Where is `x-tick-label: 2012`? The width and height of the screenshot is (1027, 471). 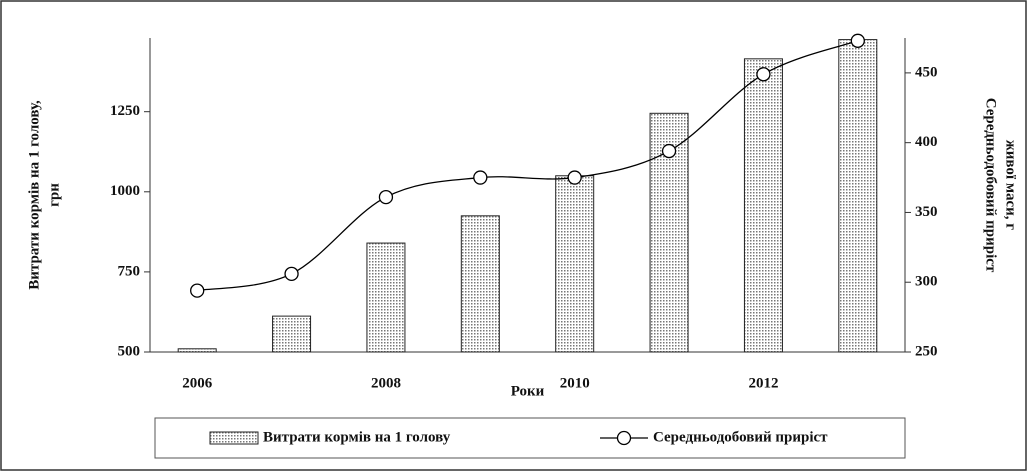
x-tick-label: 2012 is located at coordinates (763, 383).